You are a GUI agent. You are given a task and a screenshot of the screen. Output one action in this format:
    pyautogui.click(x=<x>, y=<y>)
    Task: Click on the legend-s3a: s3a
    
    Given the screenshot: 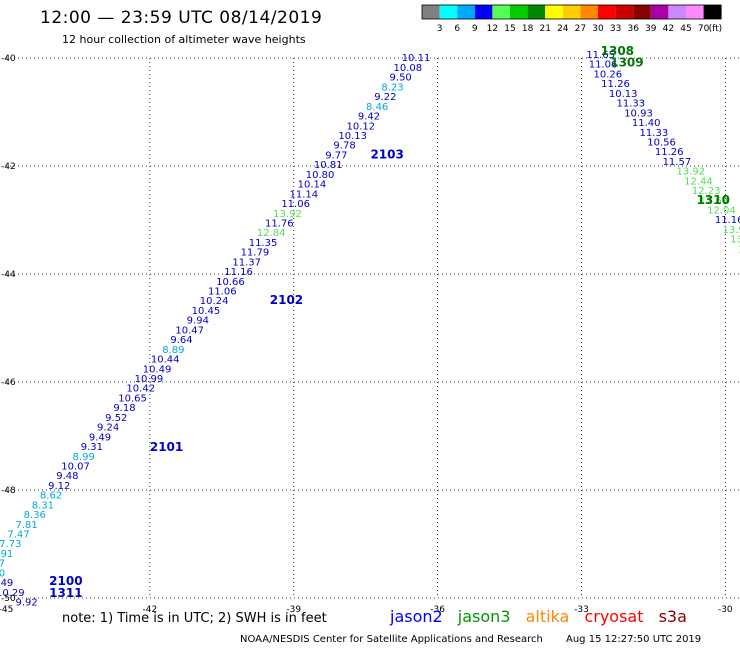 What is the action you would take?
    pyautogui.click(x=672, y=616)
    